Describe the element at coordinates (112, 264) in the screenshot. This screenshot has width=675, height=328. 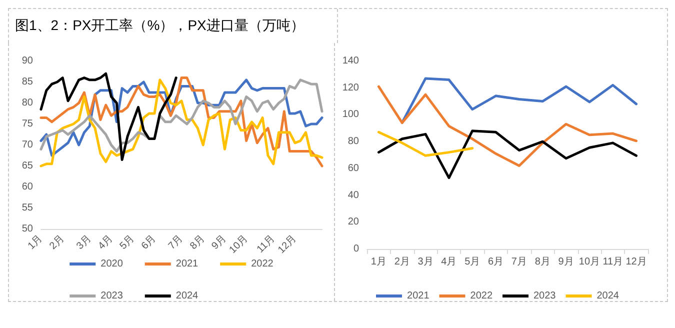
I see `legend-label: 2020` at that location.